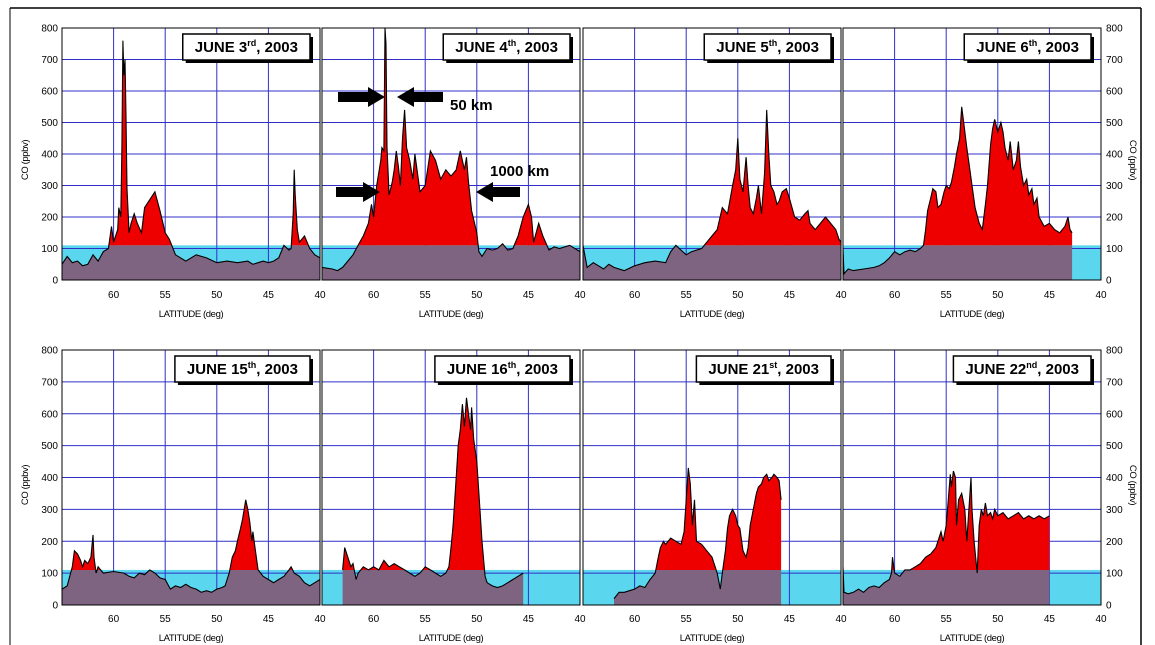 The width and height of the screenshot is (1155, 645). Describe the element at coordinates (49, 382) in the screenshot. I see `y-tick-label-left: 700` at that location.